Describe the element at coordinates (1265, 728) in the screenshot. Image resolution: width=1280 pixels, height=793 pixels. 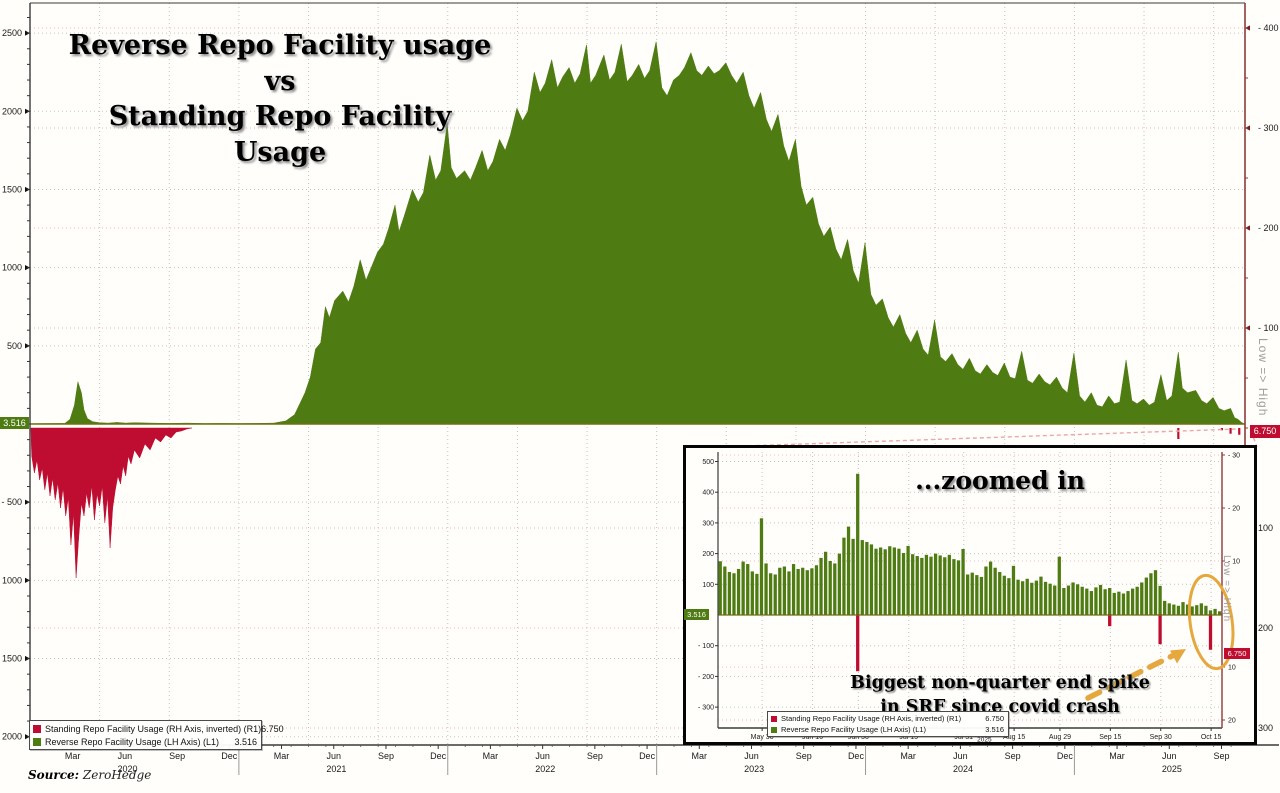
I see `right-axis-tick-label: 300` at that location.